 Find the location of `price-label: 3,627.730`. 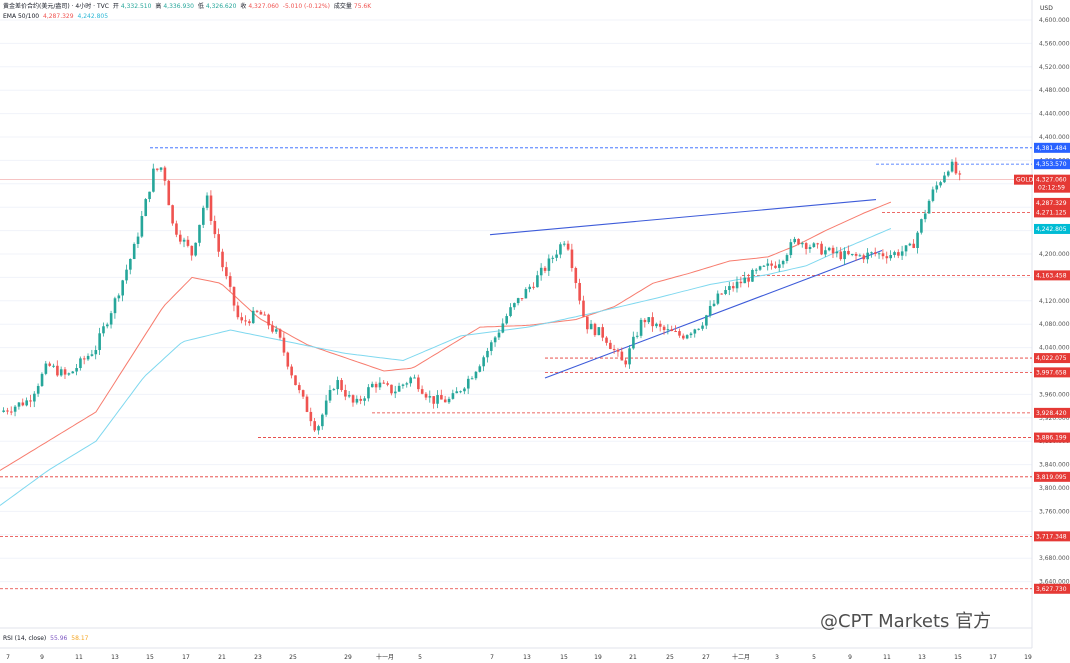

price-label: 3,627.730 is located at coordinates (1052, 588).